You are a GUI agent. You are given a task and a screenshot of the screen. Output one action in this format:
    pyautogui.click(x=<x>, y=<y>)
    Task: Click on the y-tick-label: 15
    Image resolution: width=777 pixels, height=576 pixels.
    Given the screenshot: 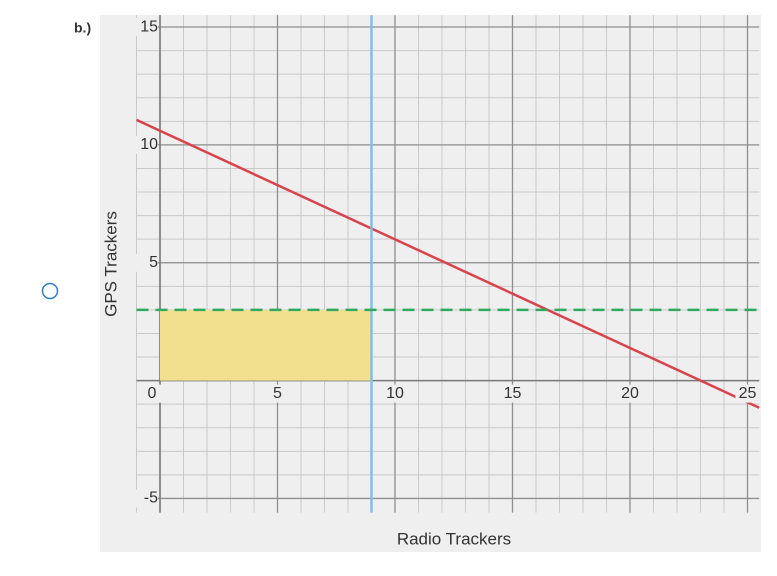 What is the action you would take?
    pyautogui.click(x=149, y=26)
    